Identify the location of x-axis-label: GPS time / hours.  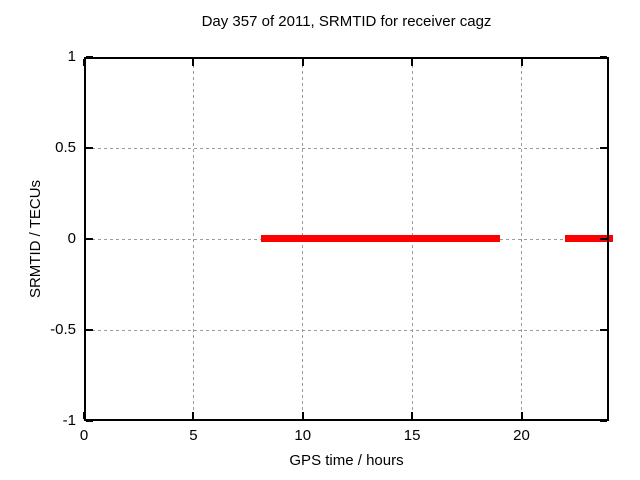
(346, 460).